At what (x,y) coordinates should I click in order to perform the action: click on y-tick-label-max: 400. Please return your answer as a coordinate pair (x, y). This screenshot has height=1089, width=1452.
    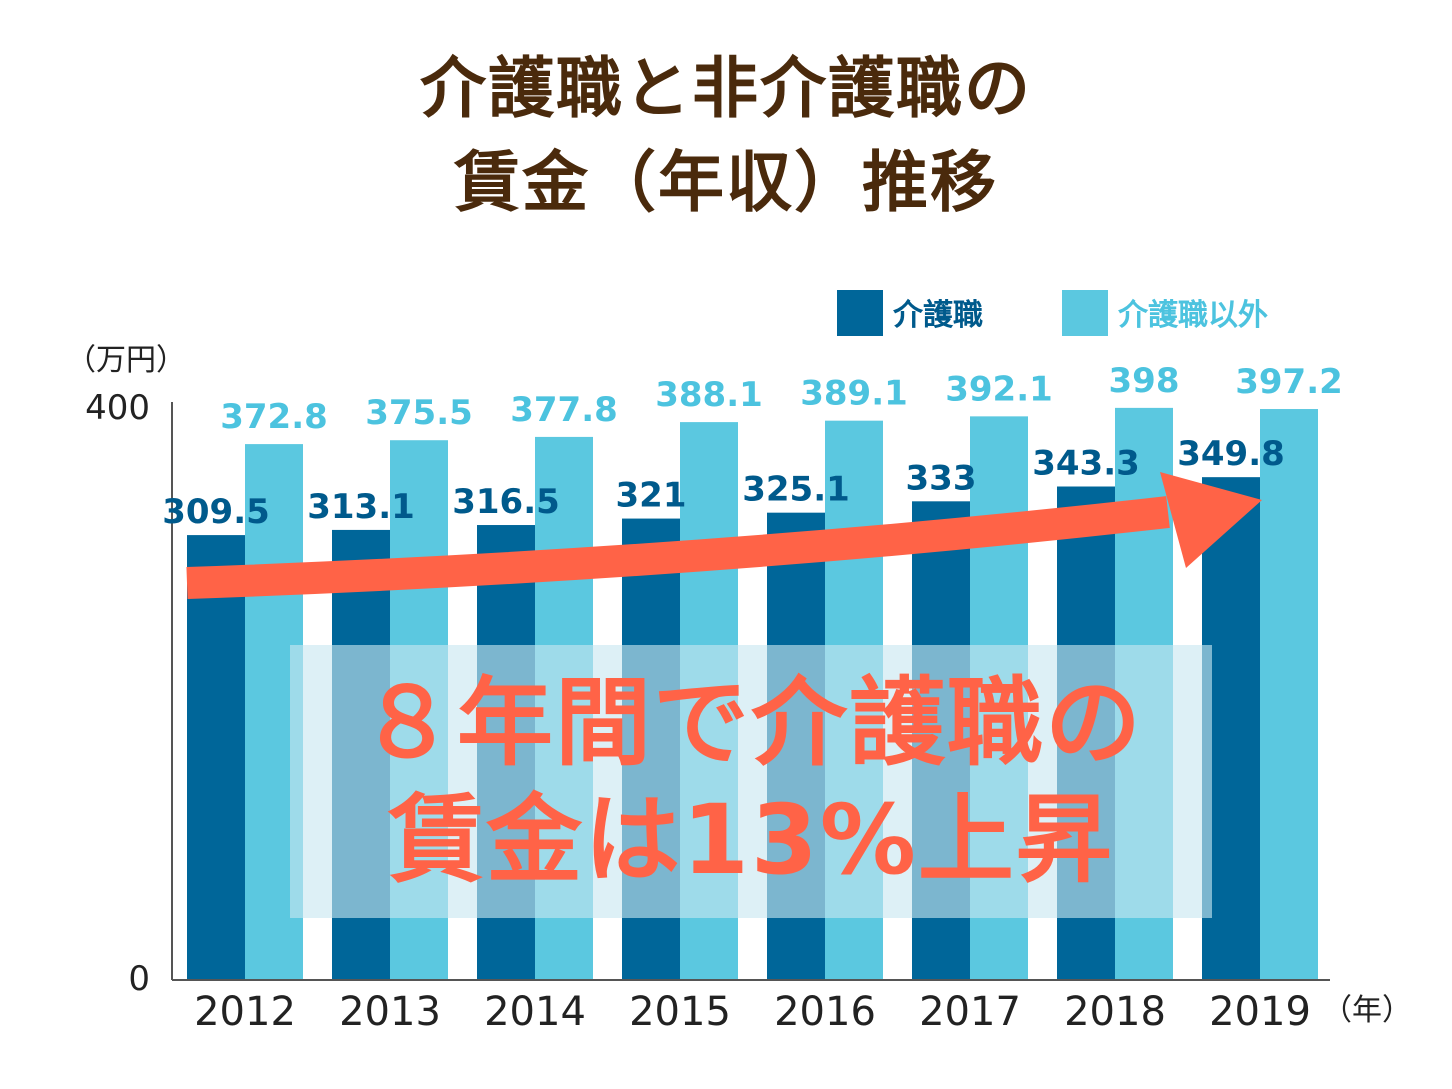
    Looking at the image, I should click on (117, 408).